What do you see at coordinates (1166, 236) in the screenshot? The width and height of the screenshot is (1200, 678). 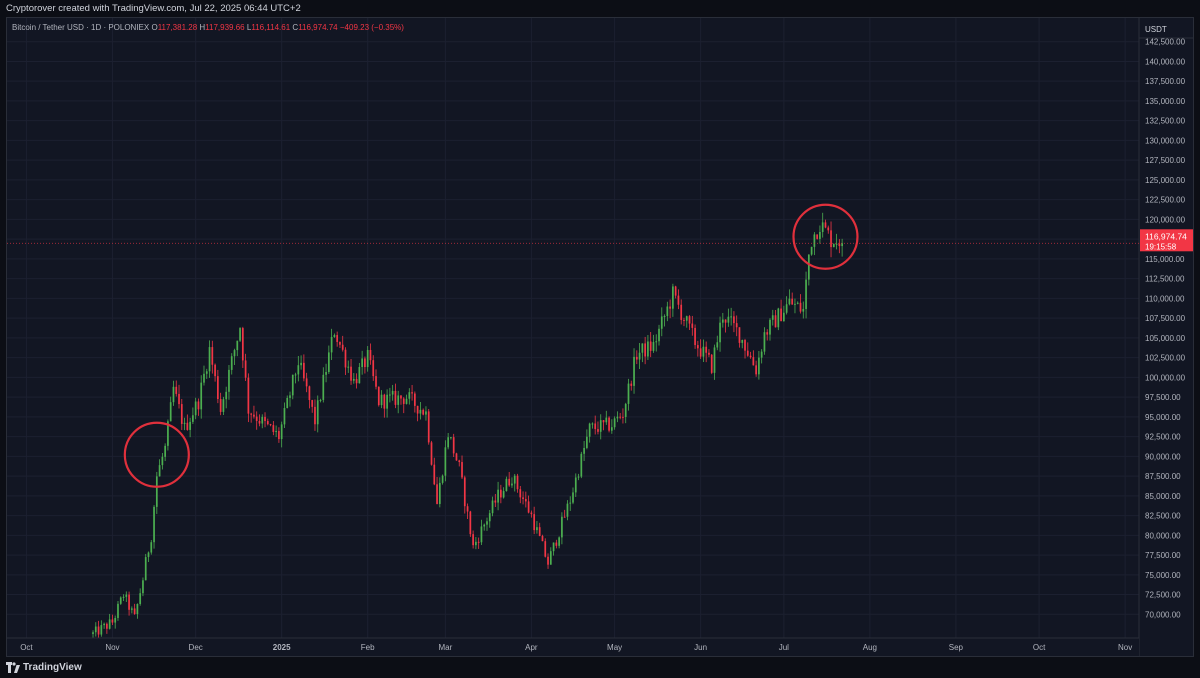 I see `last-price-label: 116,974.74` at bounding box center [1166, 236].